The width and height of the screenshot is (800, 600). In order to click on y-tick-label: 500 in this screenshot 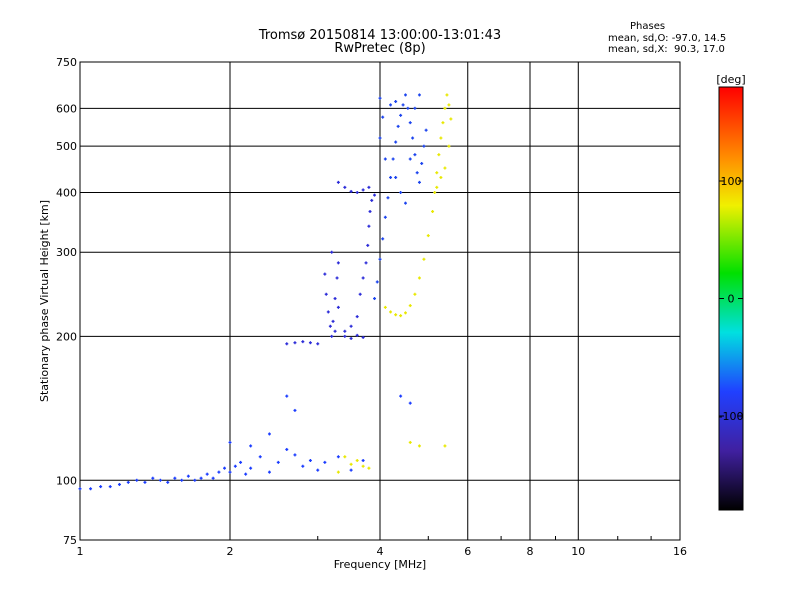, I will do `click(66, 146)`.